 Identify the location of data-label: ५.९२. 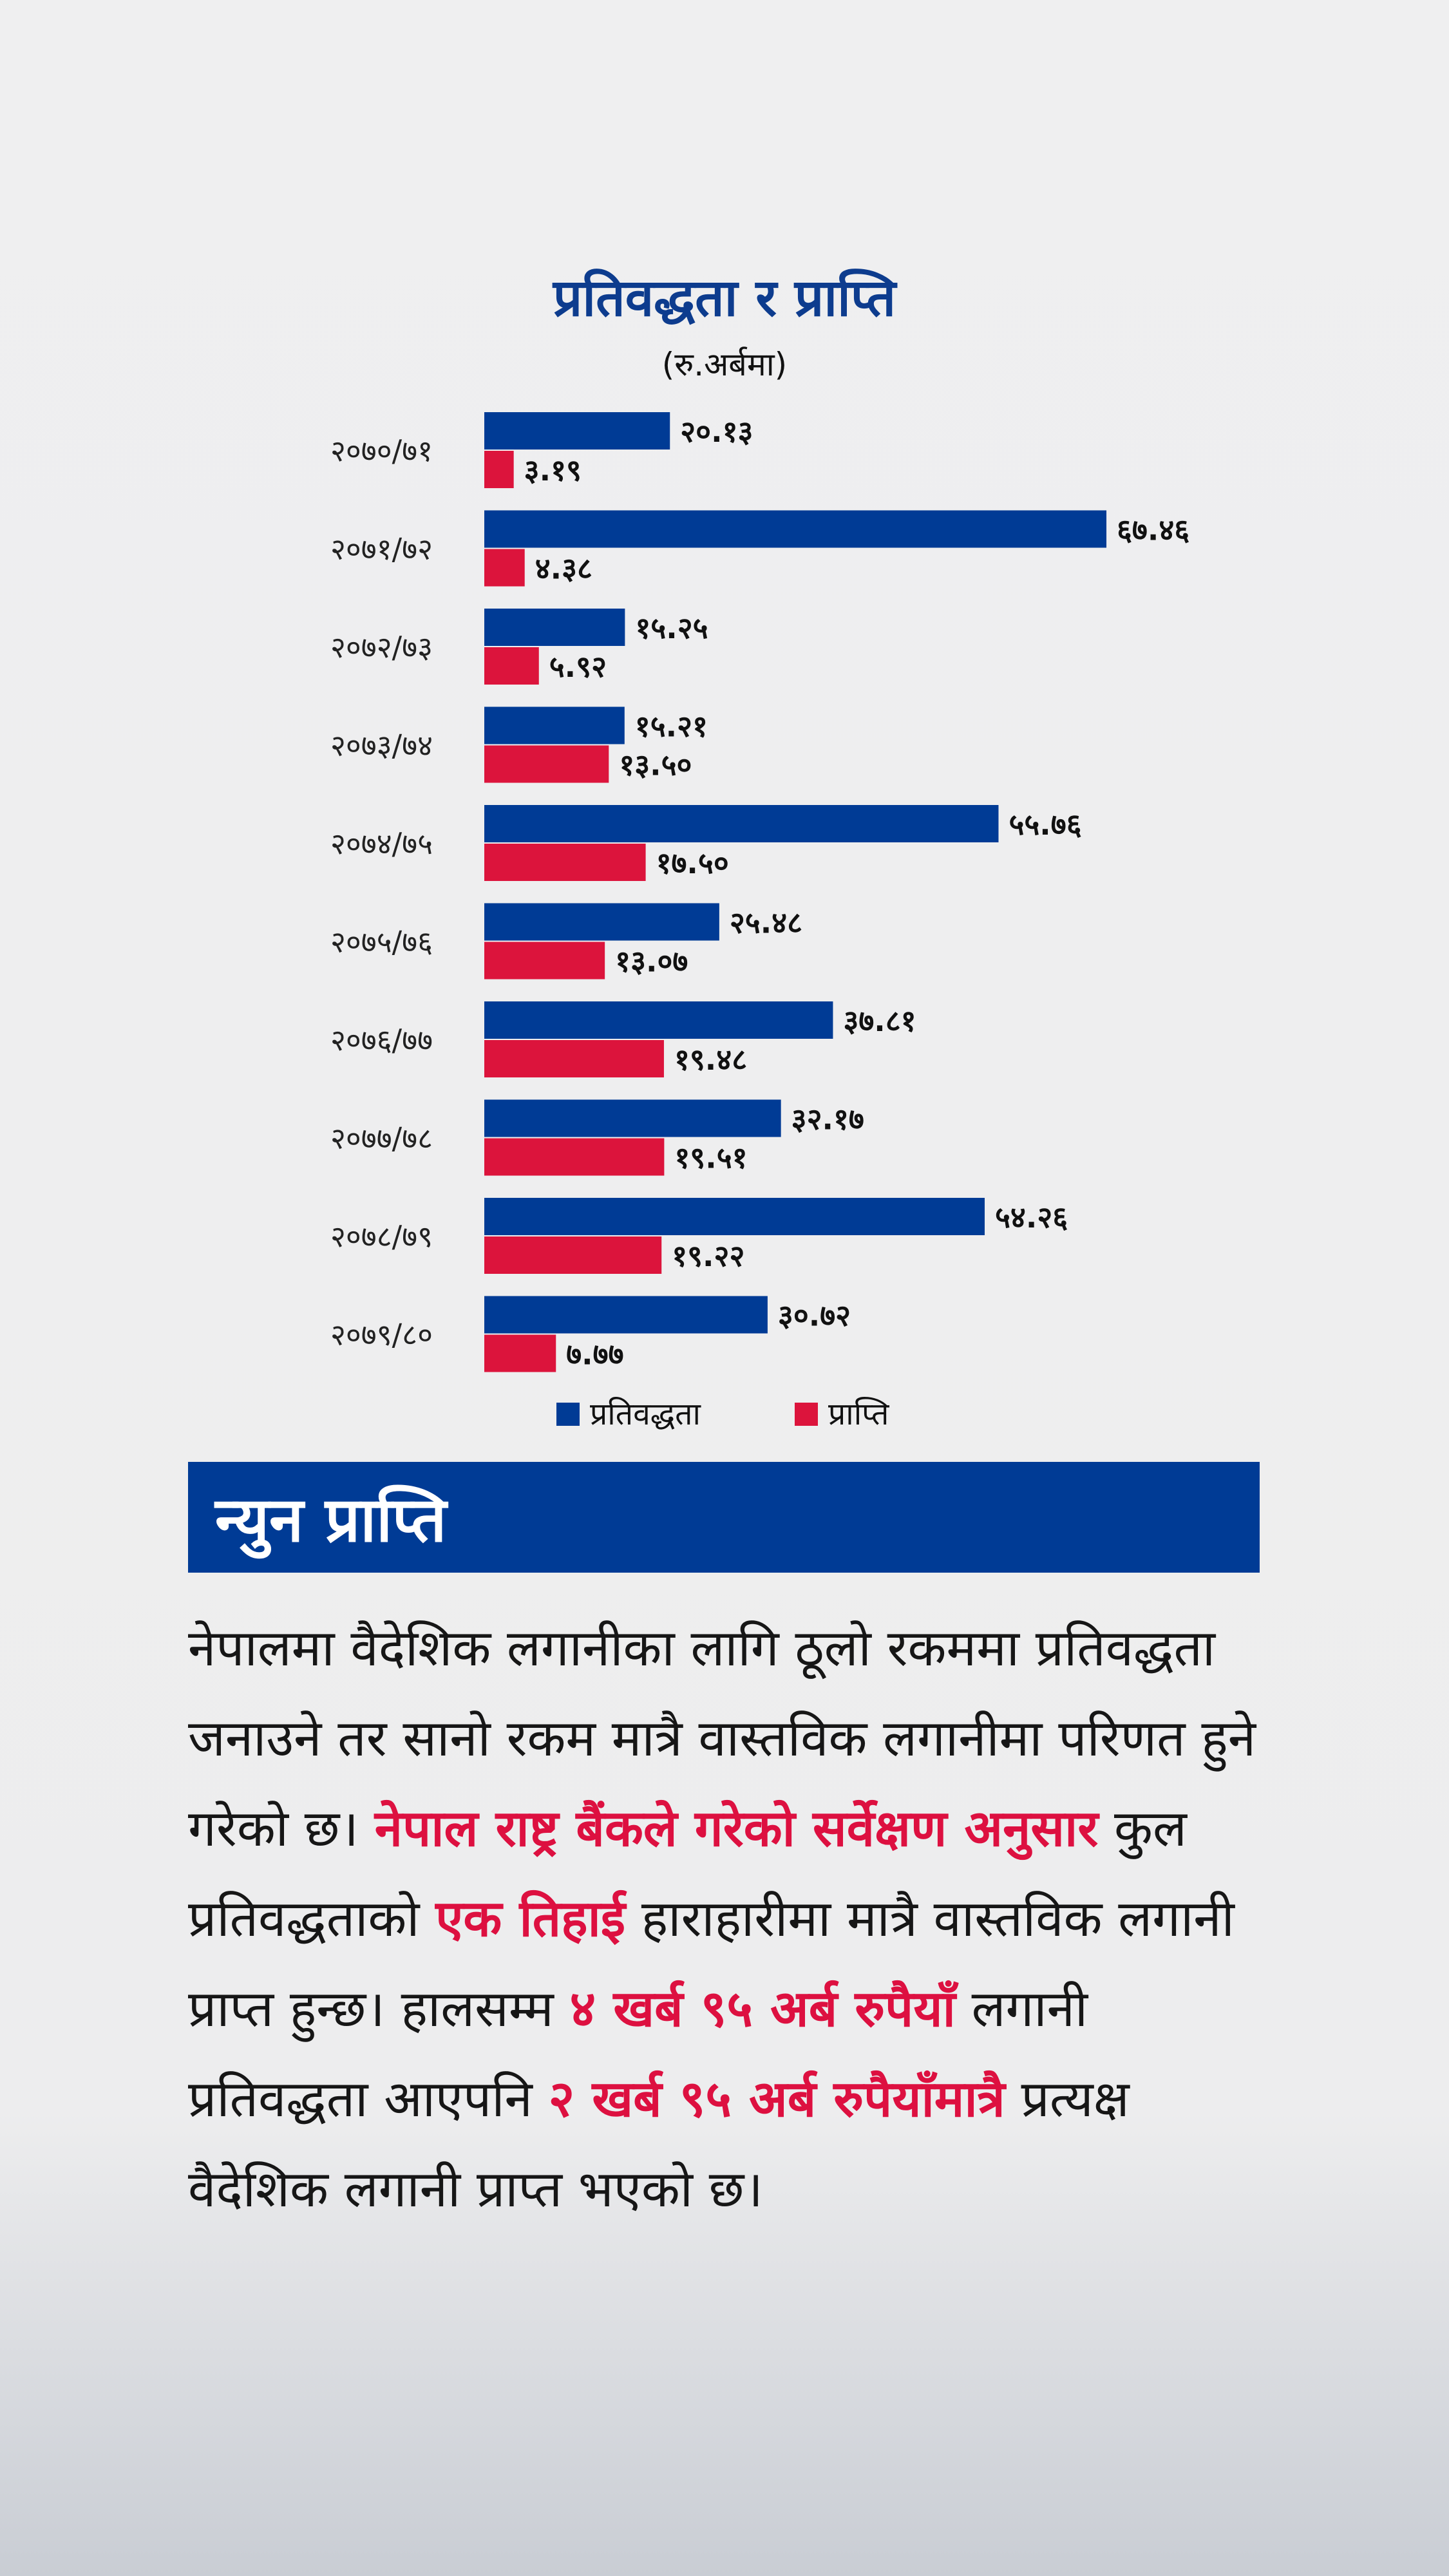
(578, 666).